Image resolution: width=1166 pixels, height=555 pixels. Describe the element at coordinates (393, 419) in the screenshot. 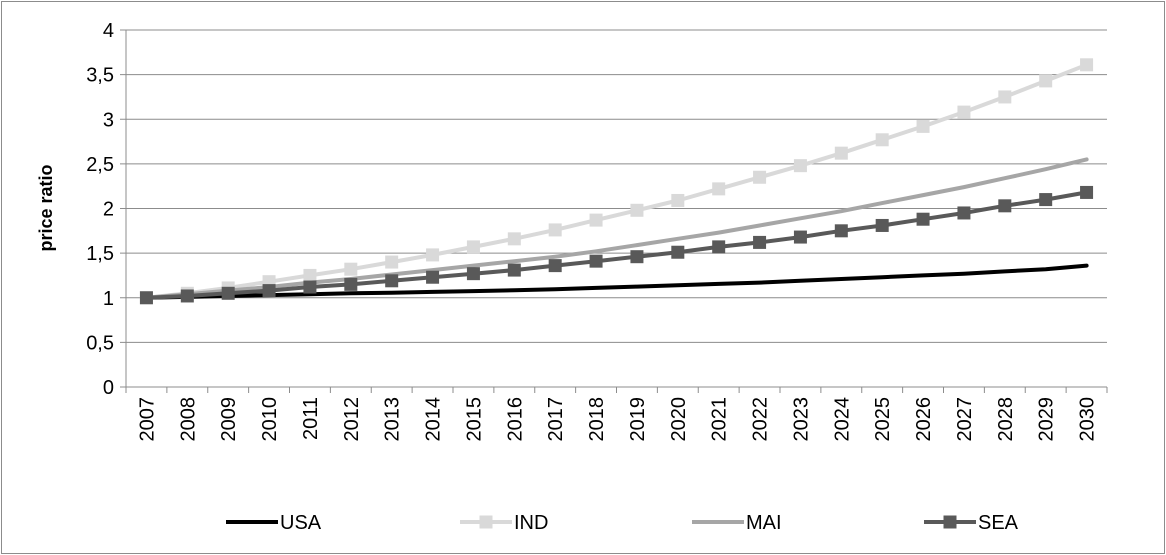

I see `x-tick-label: 2013` at that location.